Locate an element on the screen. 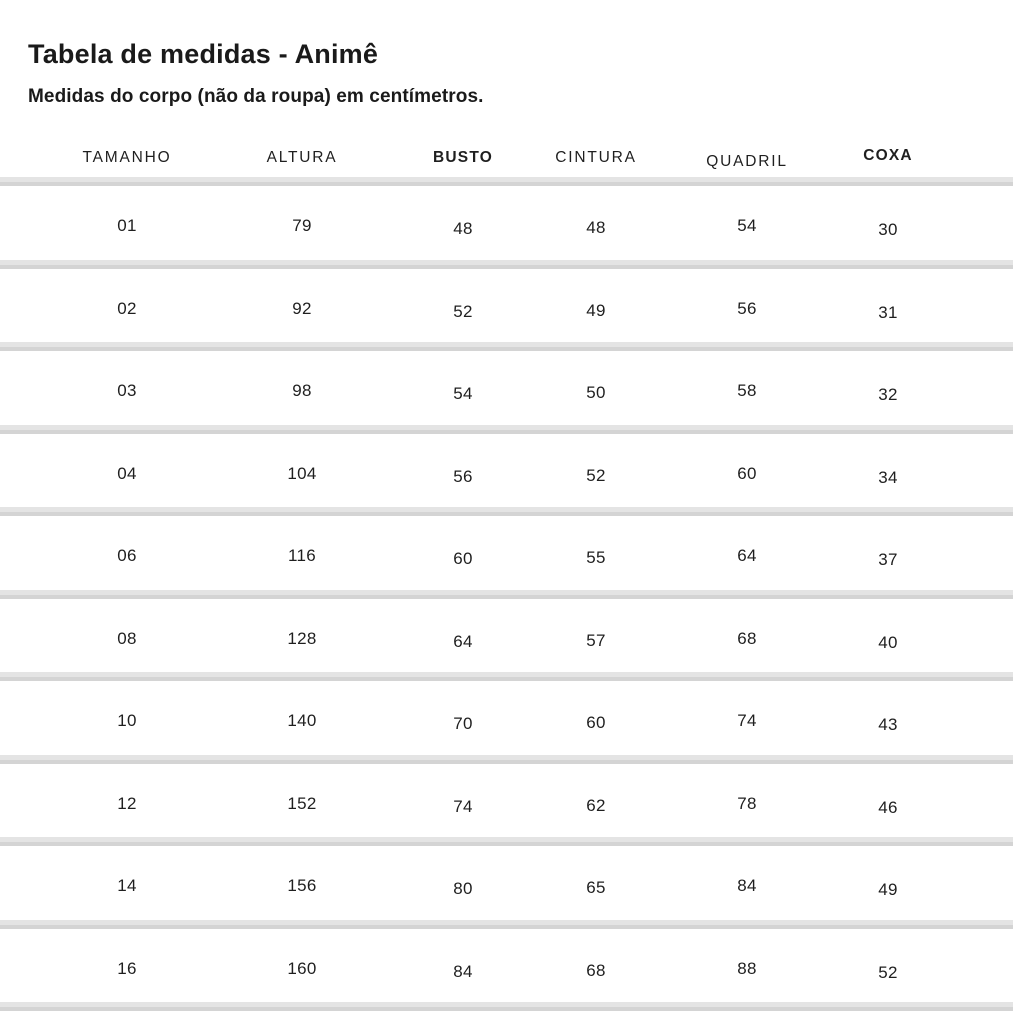  table-cell: 02 is located at coordinates (127, 308).